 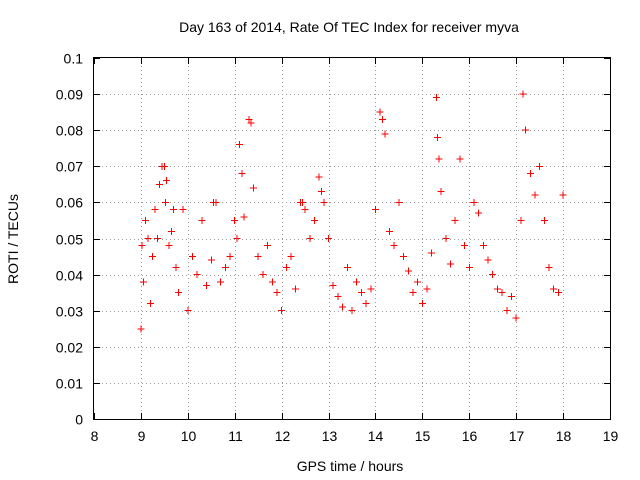 I want to click on y-tick-label: 0.1, so click(x=74, y=59).